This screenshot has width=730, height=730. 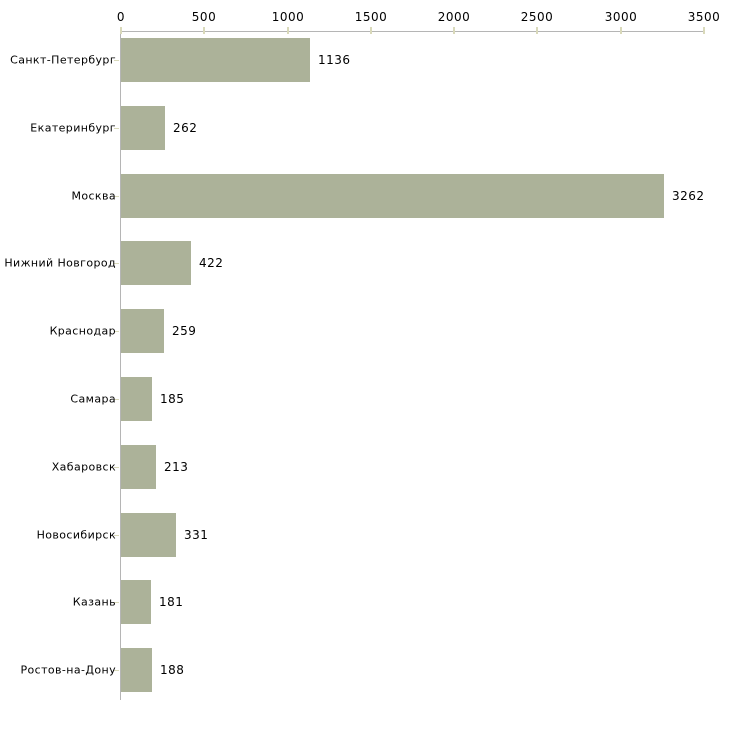 I want to click on x-tick-label: 500, so click(x=204, y=17).